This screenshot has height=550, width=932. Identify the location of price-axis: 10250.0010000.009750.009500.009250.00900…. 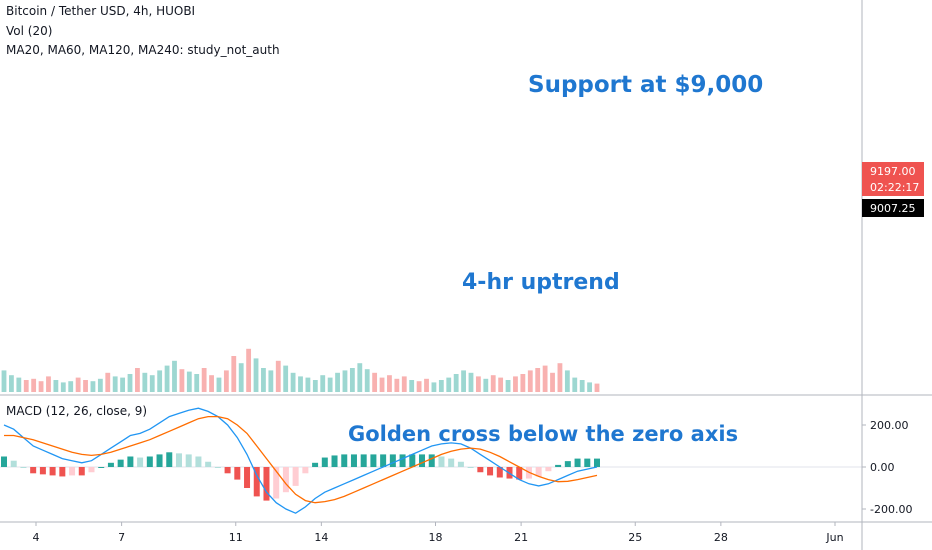
(886, 275).